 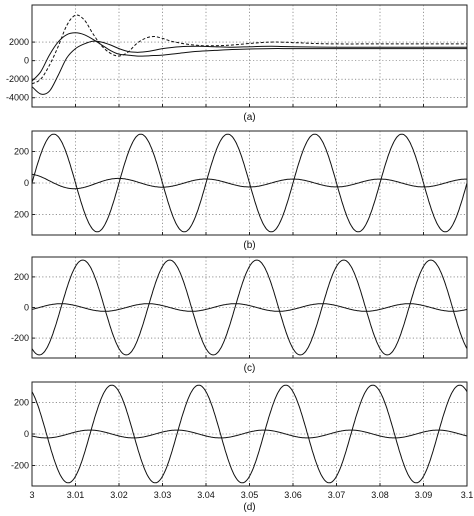 What do you see at coordinates (249, 245) in the screenshot?
I see `panel-caption: (b)` at bounding box center [249, 245].